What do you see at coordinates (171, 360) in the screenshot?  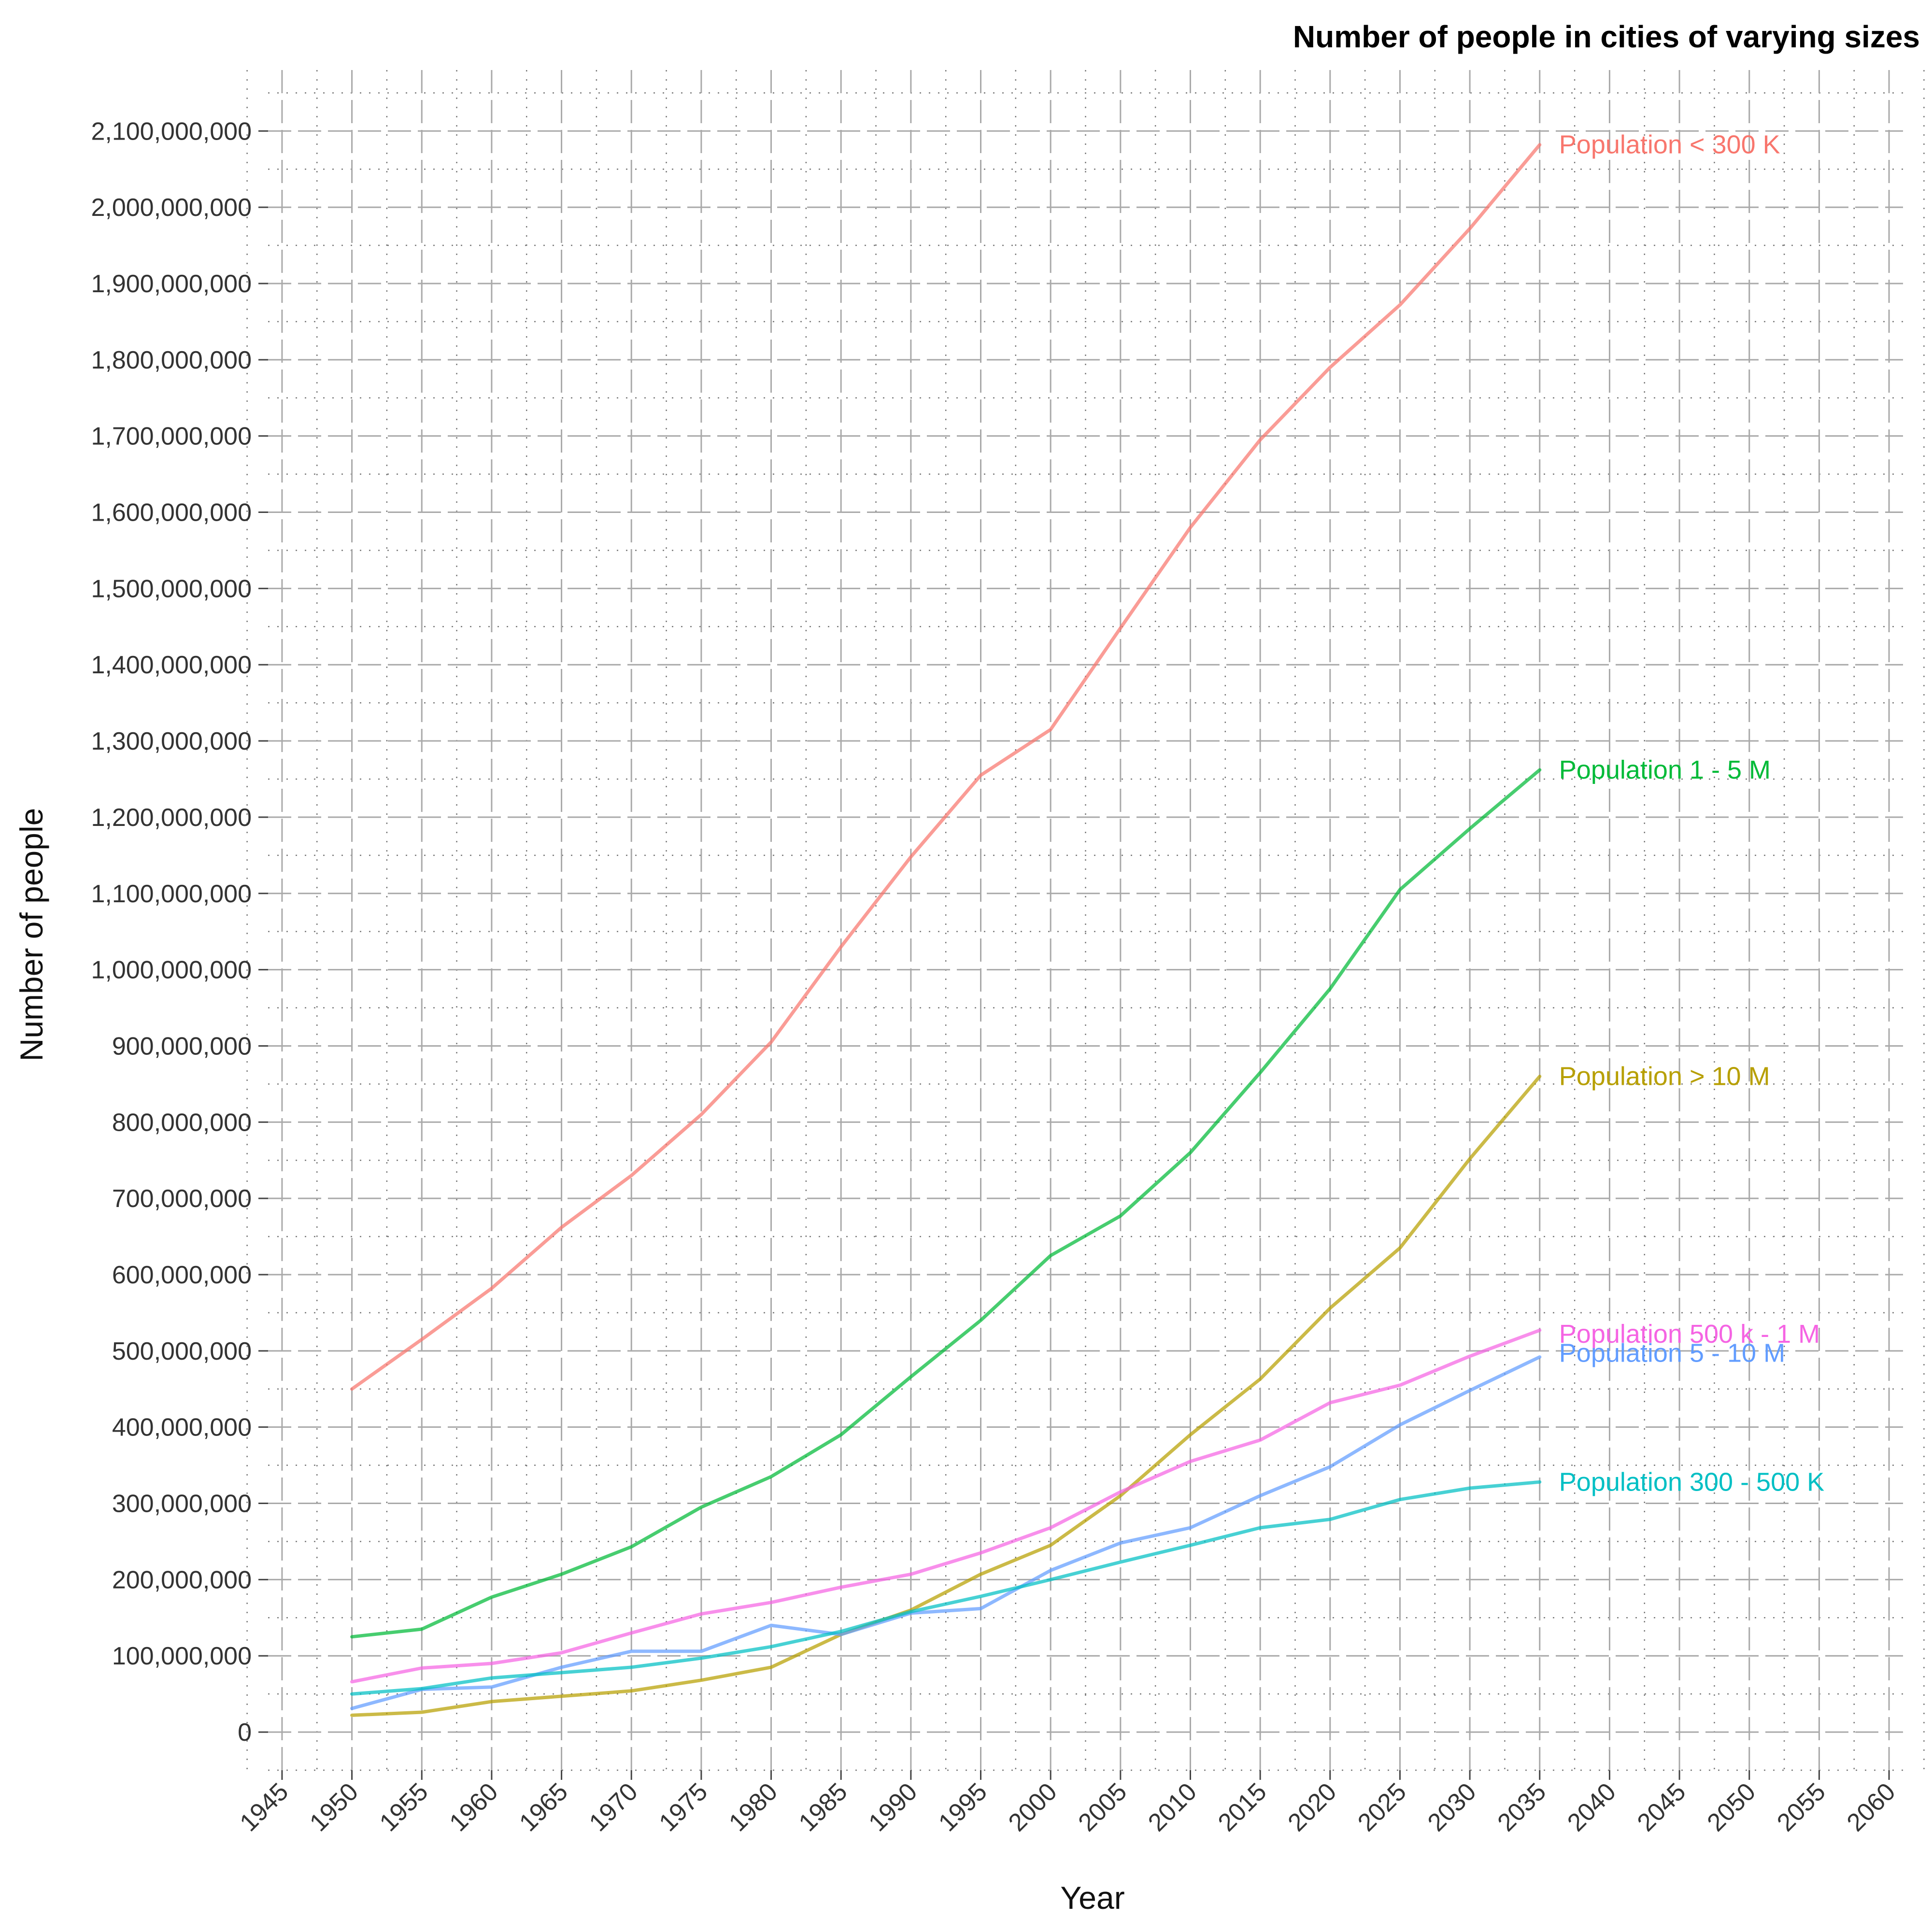 I see `y-tick-label: 1,800,000,000` at bounding box center [171, 360].